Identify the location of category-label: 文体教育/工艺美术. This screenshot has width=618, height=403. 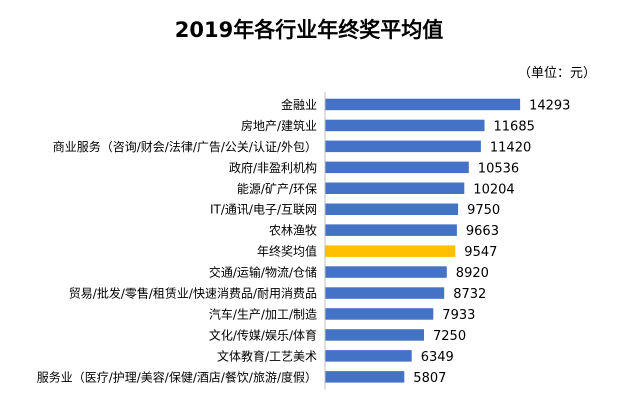
(267, 355).